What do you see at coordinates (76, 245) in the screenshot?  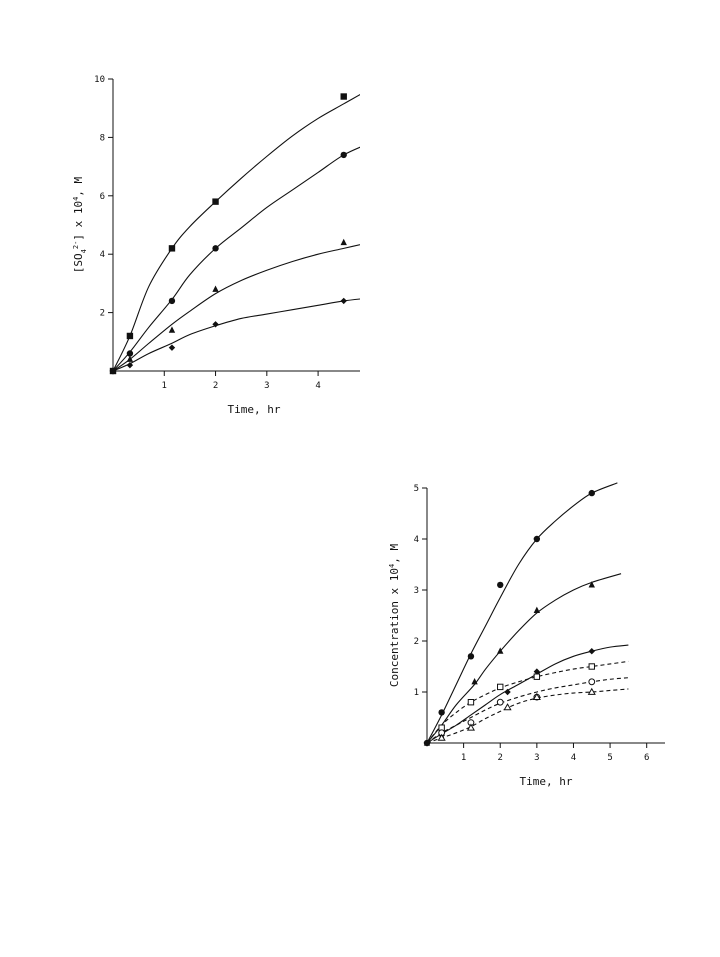 I see `y-axis-label-part: 2-` at bounding box center [76, 245].